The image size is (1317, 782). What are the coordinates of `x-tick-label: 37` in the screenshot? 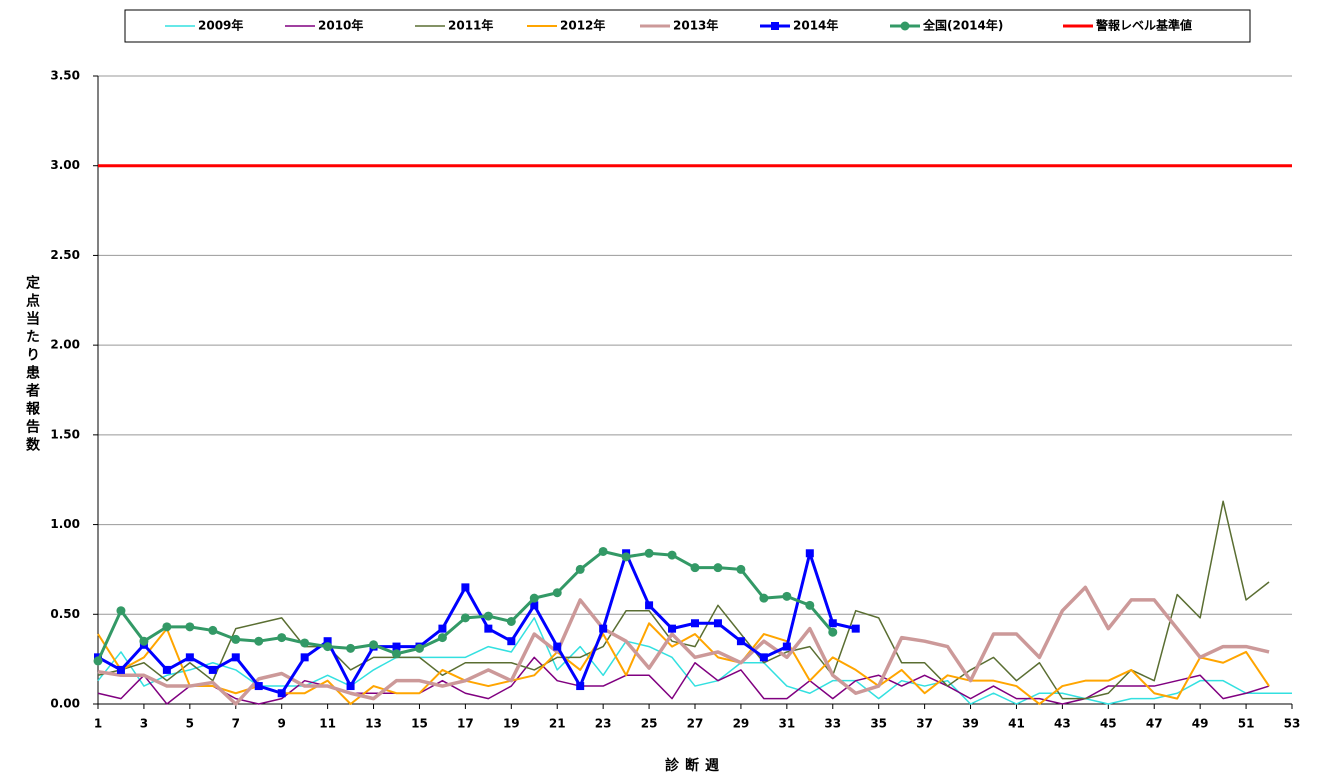 It's located at (924, 724).